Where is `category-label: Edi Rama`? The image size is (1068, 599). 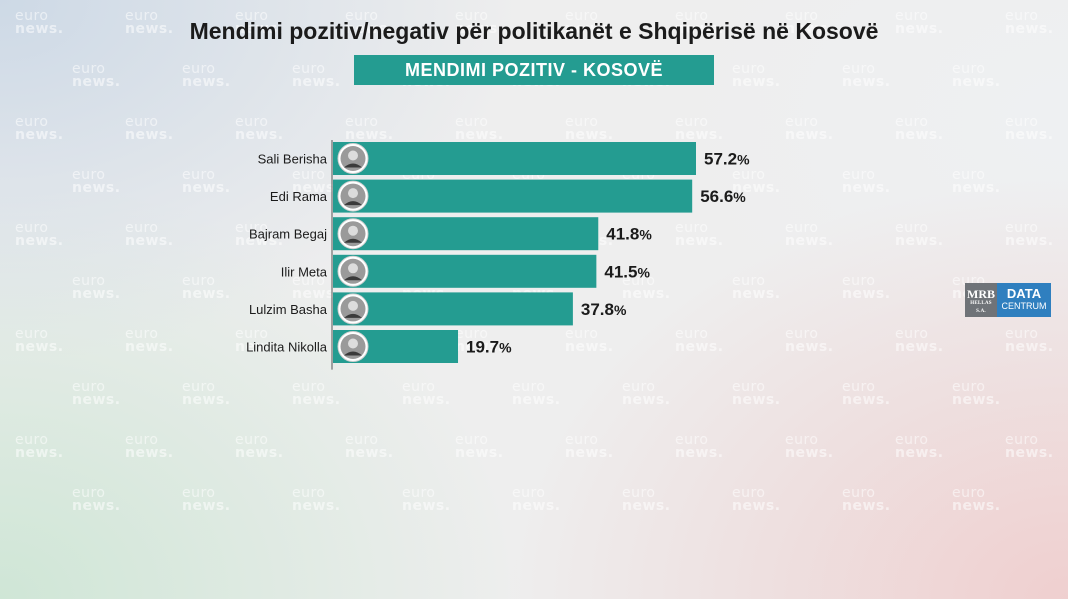
category-label: Edi Rama is located at coordinates (299, 196).